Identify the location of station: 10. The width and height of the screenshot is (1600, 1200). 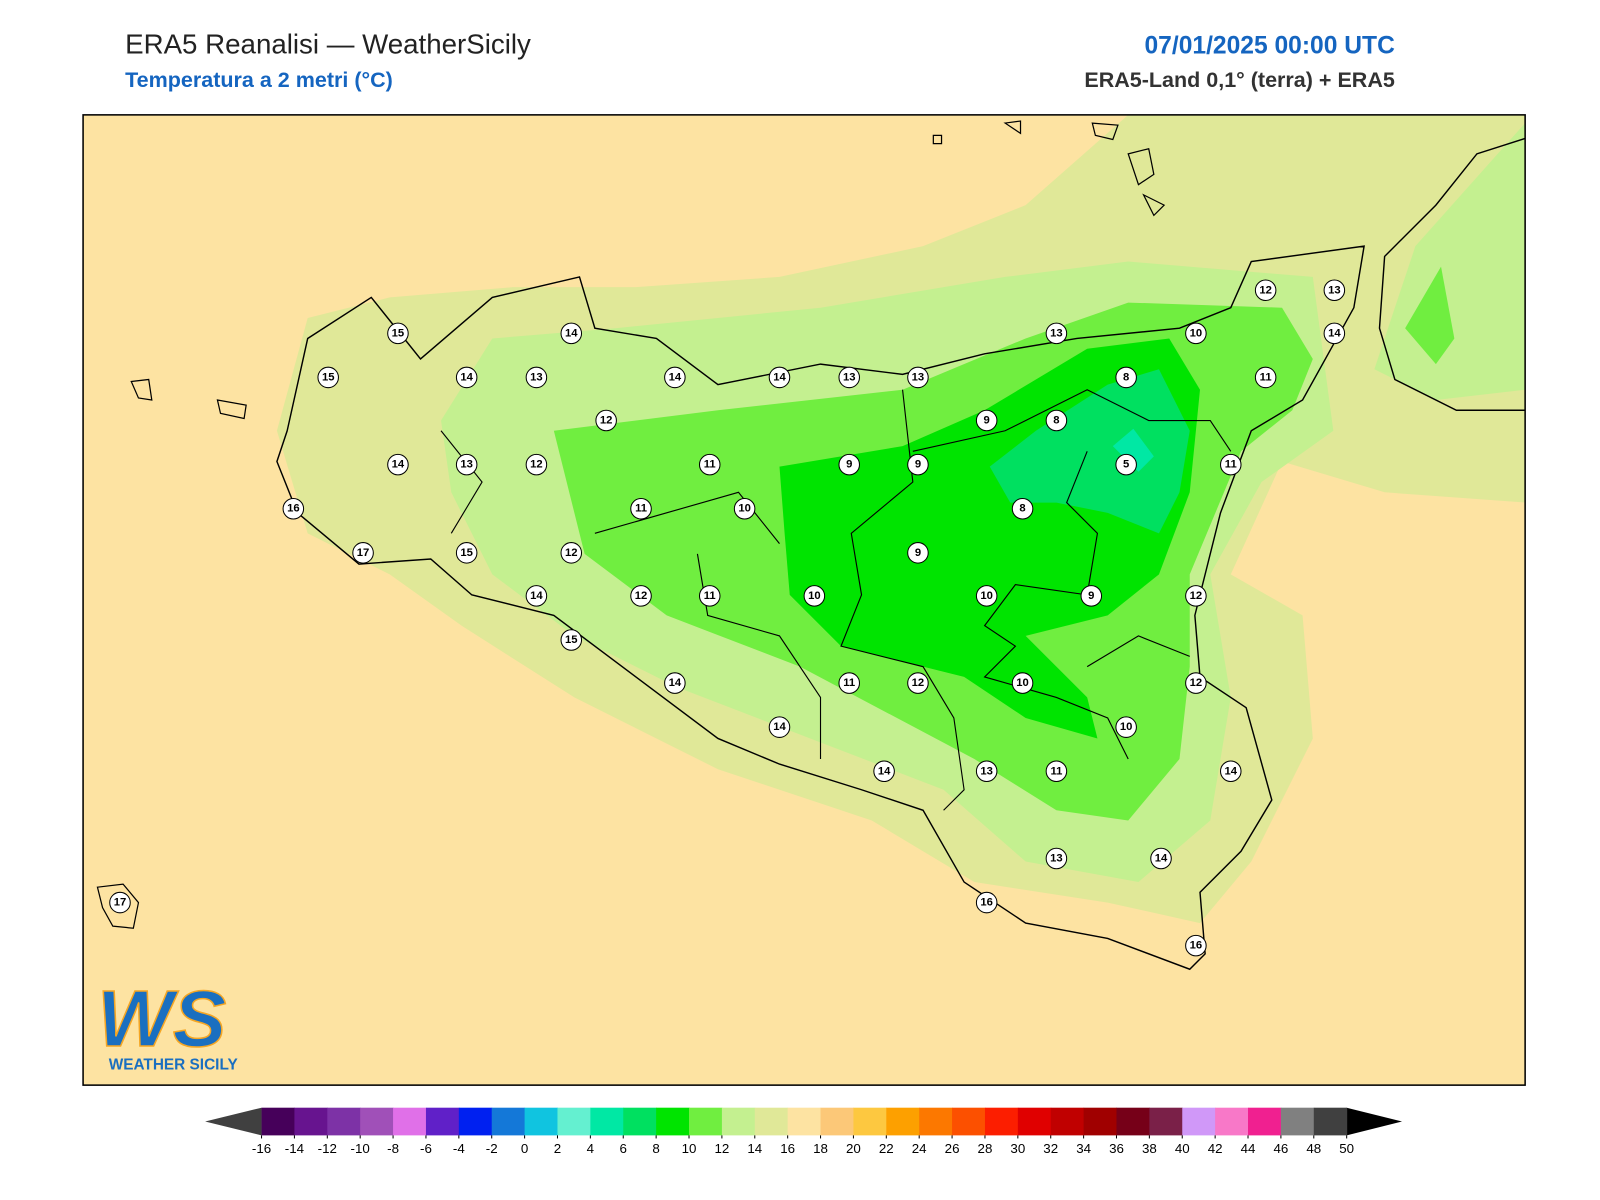
(1022, 683).